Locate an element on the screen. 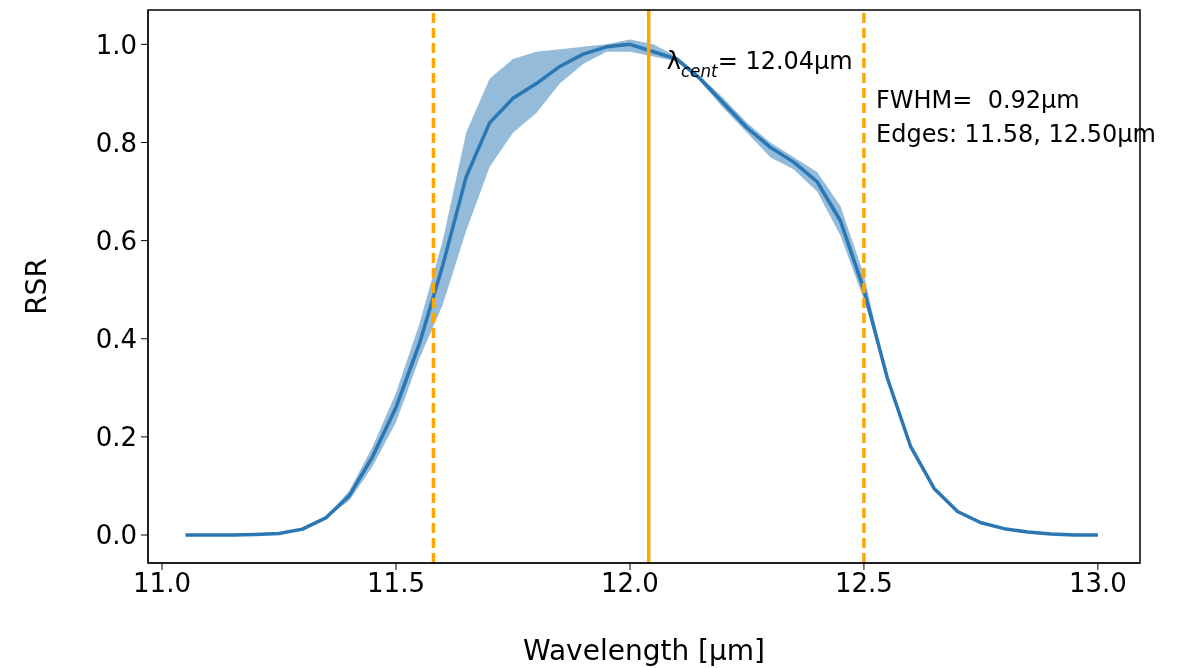 The height and width of the screenshot is (668, 1199). y-tick-label: 0.2 is located at coordinates (116, 437).